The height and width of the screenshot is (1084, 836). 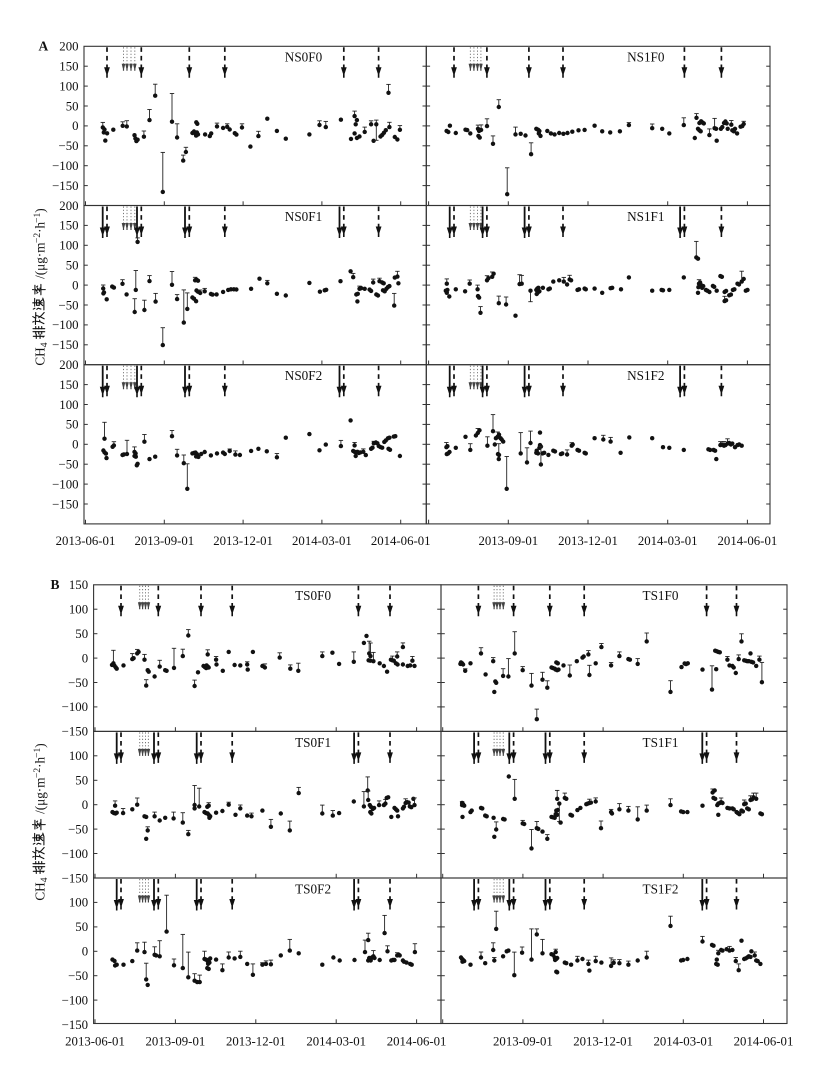 I want to click on svg-text: TS0F2, so click(x=313, y=888).